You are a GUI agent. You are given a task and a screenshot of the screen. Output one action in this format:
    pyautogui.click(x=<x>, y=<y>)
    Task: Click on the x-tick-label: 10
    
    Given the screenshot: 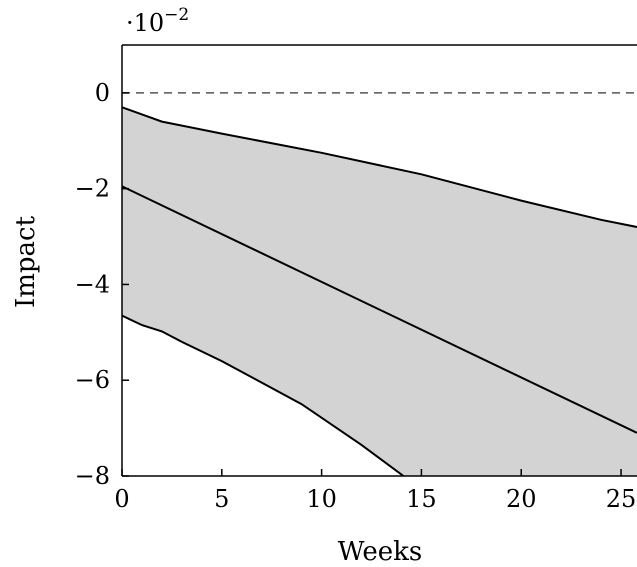 What is the action you would take?
    pyautogui.click(x=321, y=499)
    